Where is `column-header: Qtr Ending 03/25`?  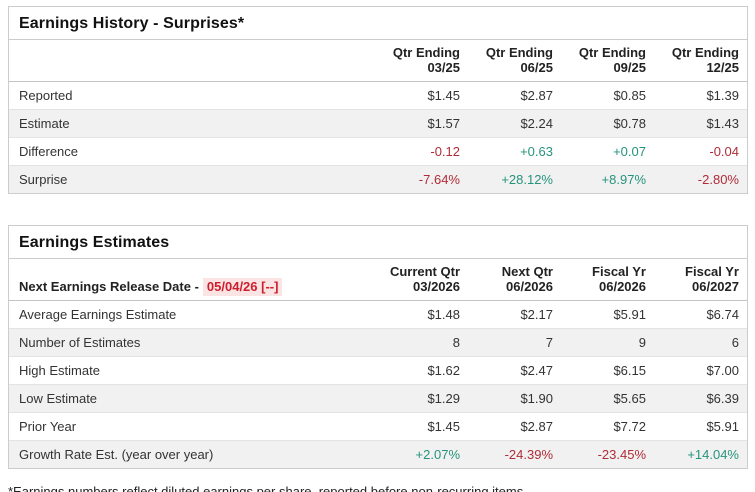
column-header: Qtr Ending 03/25 is located at coordinates (421, 61).